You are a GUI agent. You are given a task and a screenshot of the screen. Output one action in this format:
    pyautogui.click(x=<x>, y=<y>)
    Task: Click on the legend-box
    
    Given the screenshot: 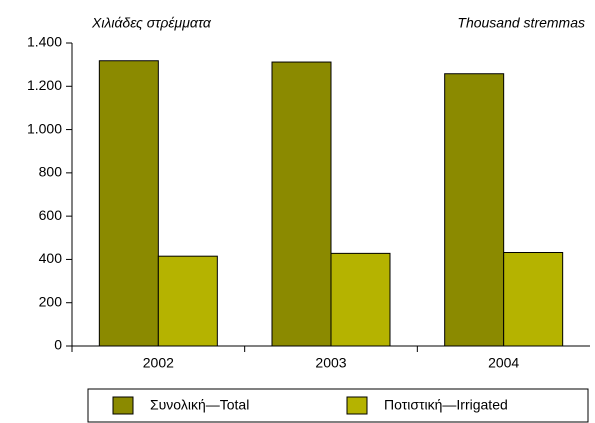 What is the action you would take?
    pyautogui.click(x=338, y=405)
    